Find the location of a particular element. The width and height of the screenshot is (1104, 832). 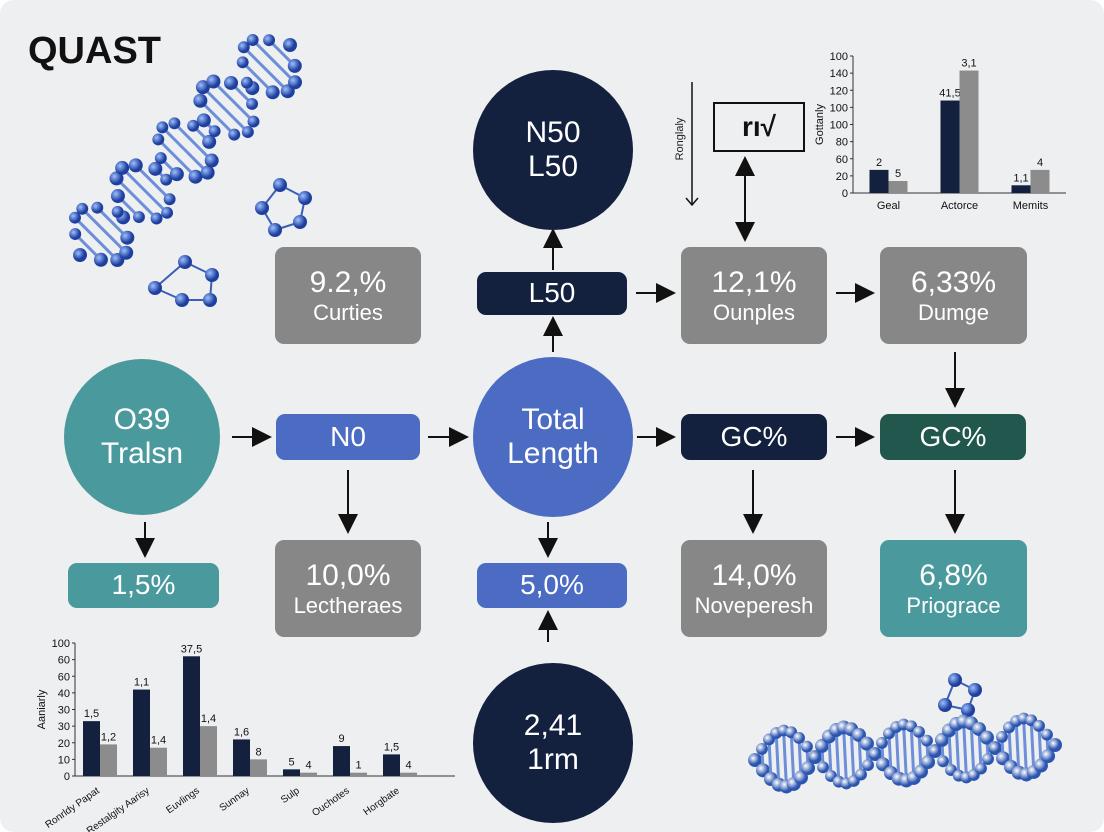

pct-5-0-box: 5,0% is located at coordinates (552, 585).